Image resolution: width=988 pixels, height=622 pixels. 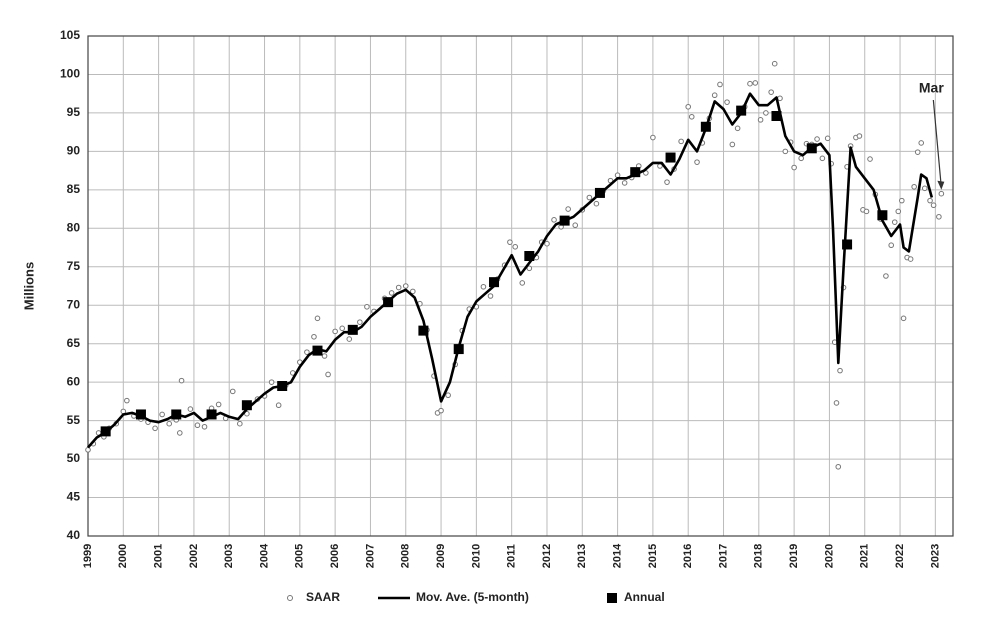 What do you see at coordinates (74, 381) in the screenshot?
I see `y-tick-label: 60` at bounding box center [74, 381].